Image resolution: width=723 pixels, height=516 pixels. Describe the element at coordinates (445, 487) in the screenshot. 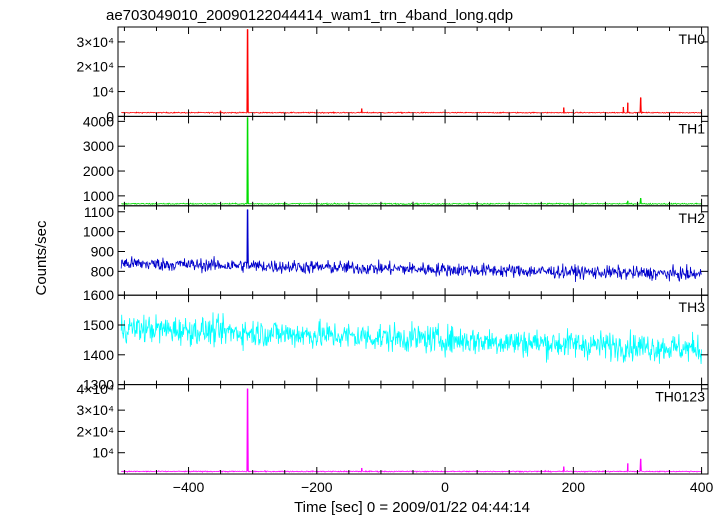

I see `x-tick-label: 0` at that location.